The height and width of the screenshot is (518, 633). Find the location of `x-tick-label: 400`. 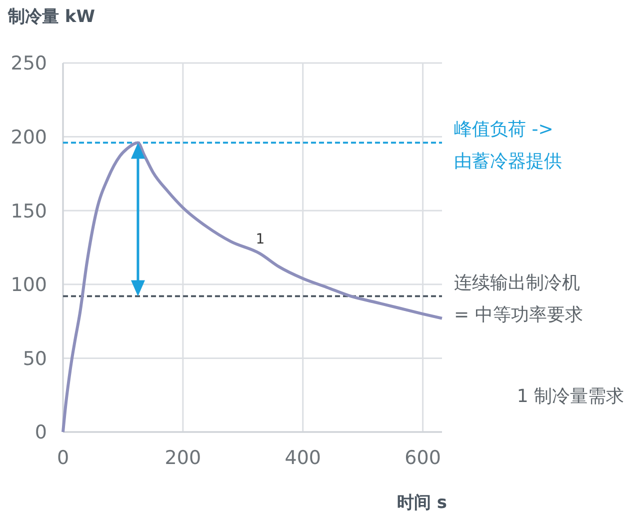

x-tick-label: 400 is located at coordinates (303, 458).